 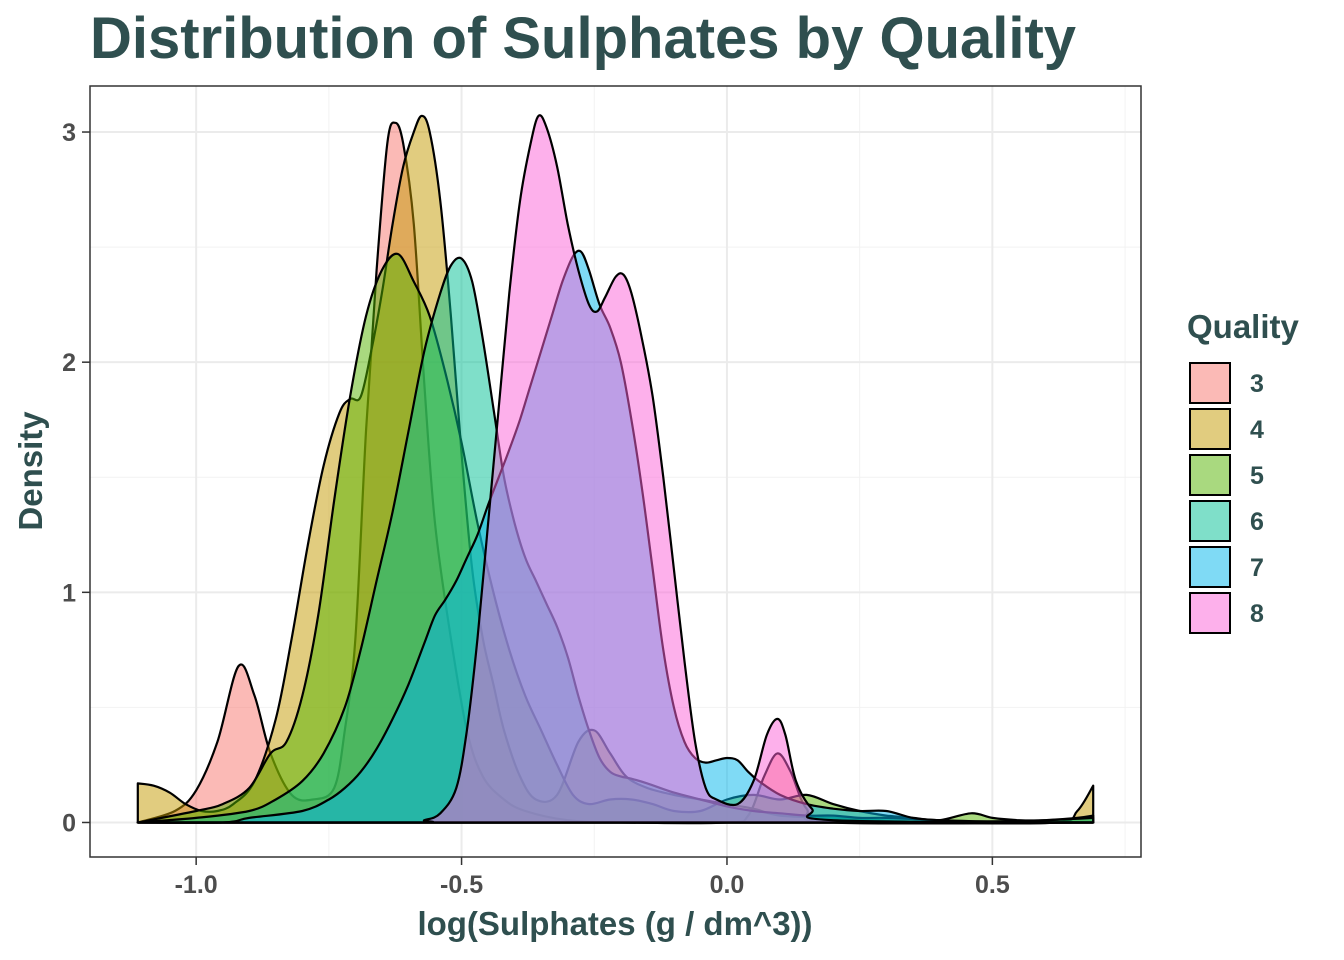 I want to click on y-axis-title: Density, so click(x=30, y=471).